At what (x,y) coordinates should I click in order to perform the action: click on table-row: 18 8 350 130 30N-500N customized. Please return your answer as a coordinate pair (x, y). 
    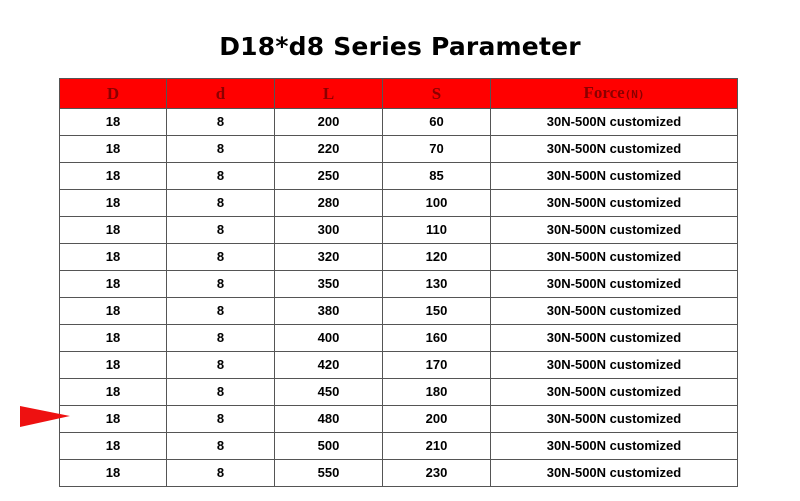
    Looking at the image, I should click on (398, 284).